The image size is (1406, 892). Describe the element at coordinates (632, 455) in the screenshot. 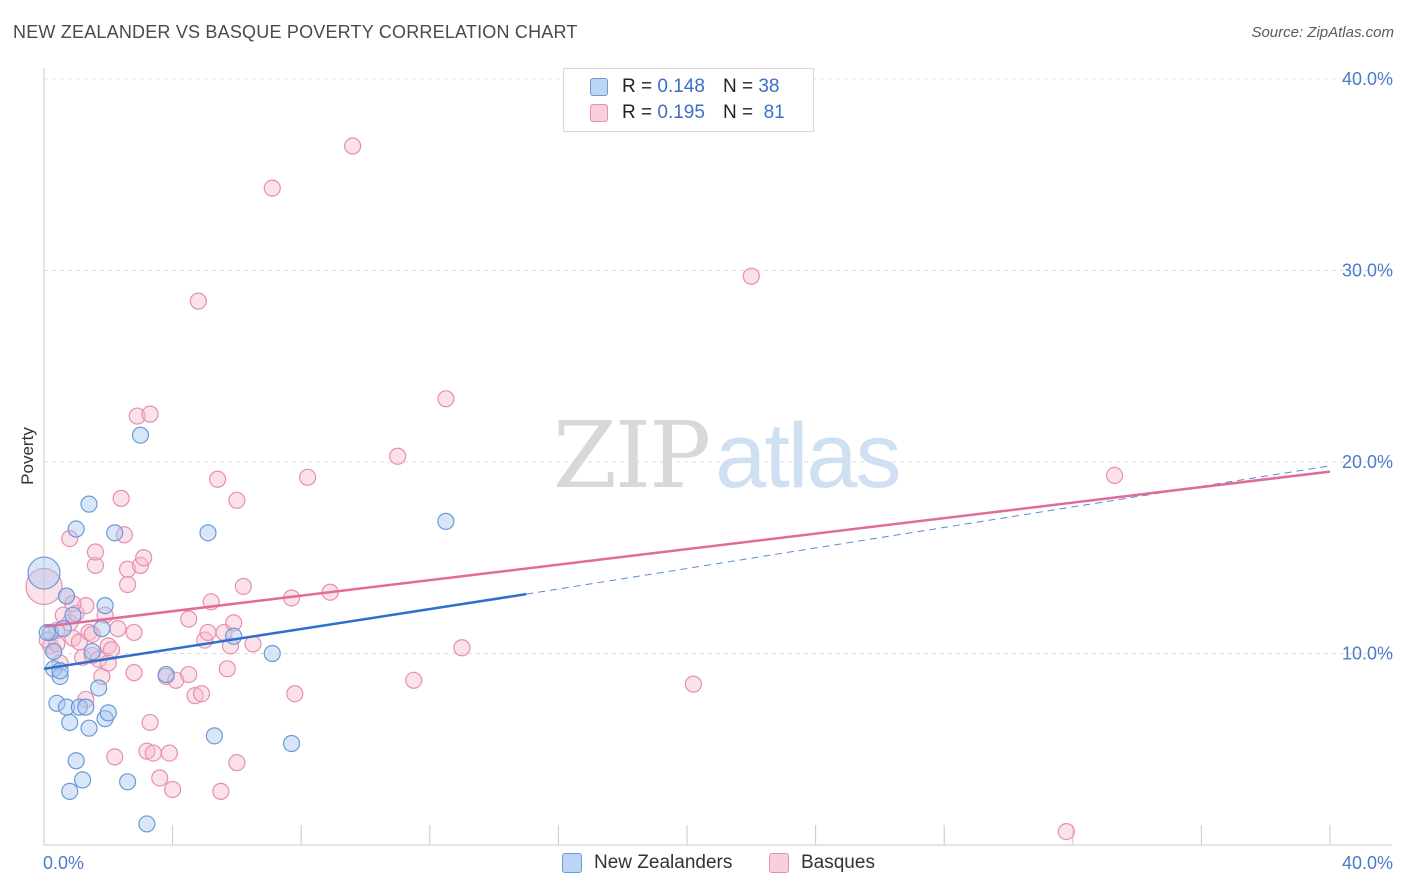

I see `watermark-zip: ZIP` at that location.